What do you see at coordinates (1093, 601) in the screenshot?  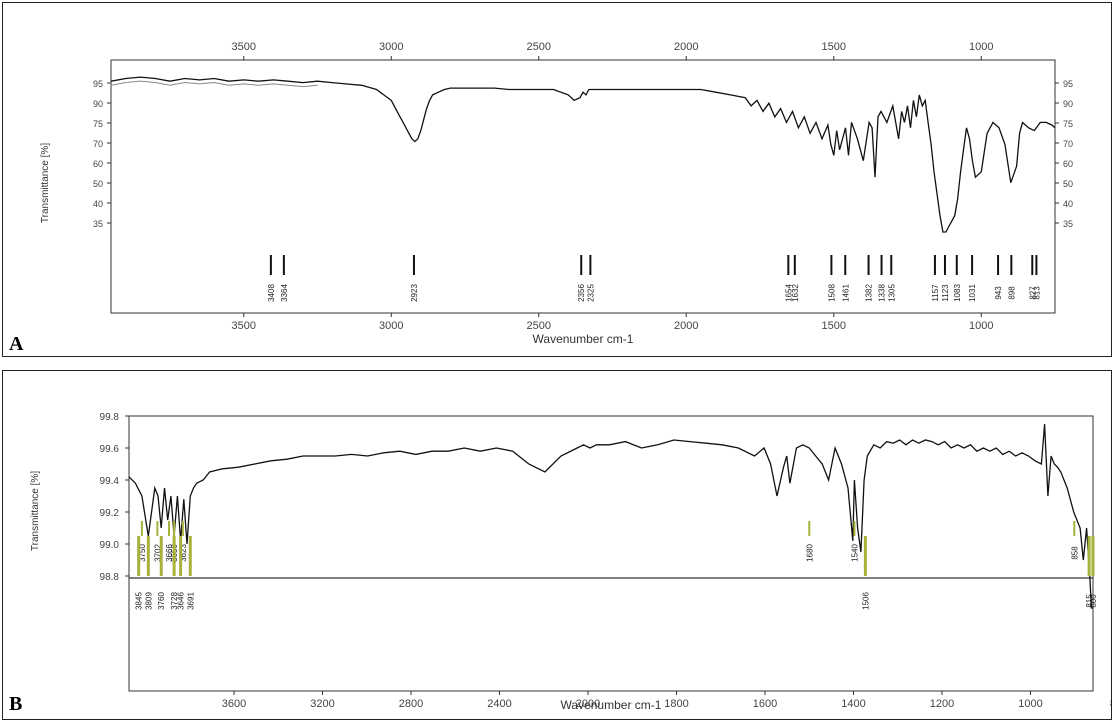 I see `peak-label-lower: 800` at bounding box center [1093, 601].